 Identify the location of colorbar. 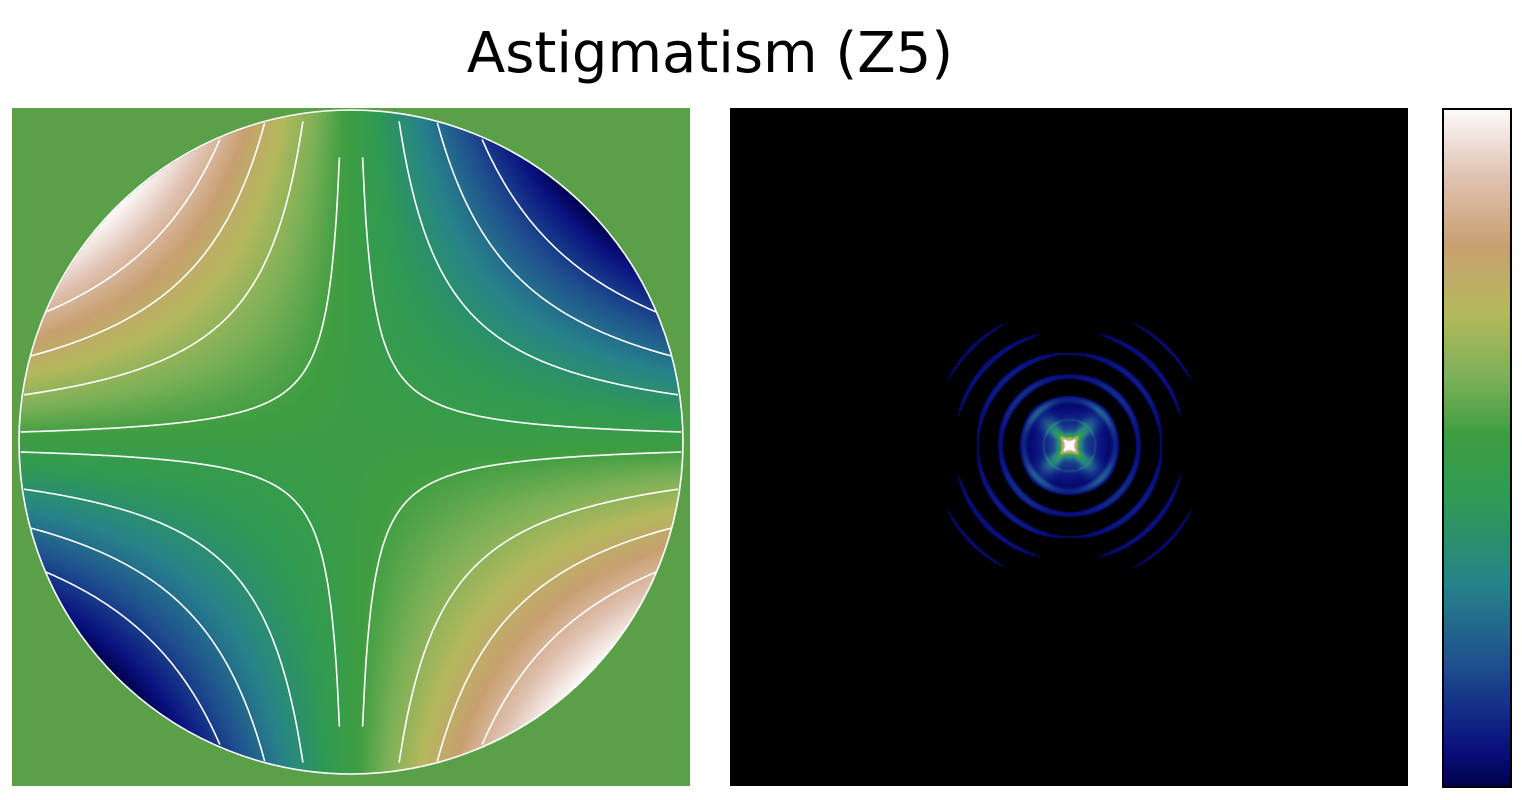
(1477, 448).